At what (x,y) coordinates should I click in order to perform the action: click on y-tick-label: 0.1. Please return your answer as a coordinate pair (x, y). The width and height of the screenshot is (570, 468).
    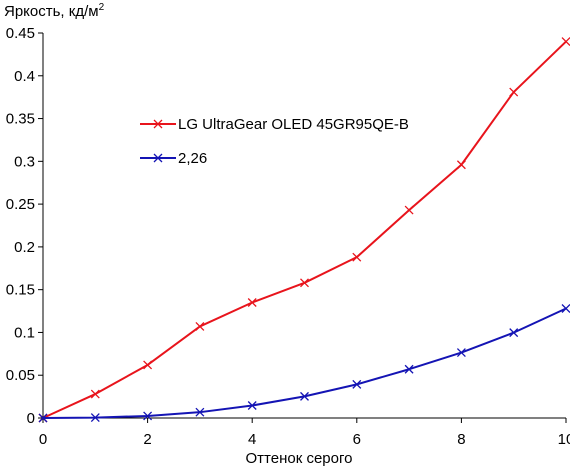
    Looking at the image, I should click on (24, 332).